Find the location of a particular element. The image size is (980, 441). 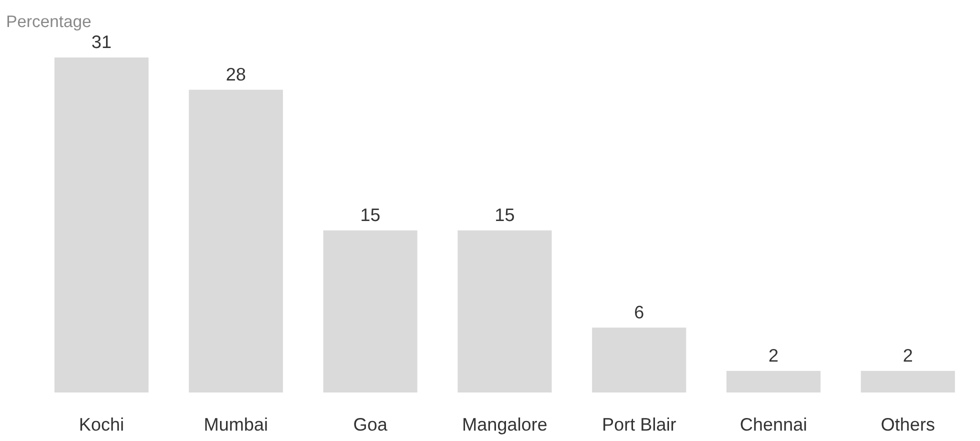

x-tick-label: Chennai is located at coordinates (773, 424).